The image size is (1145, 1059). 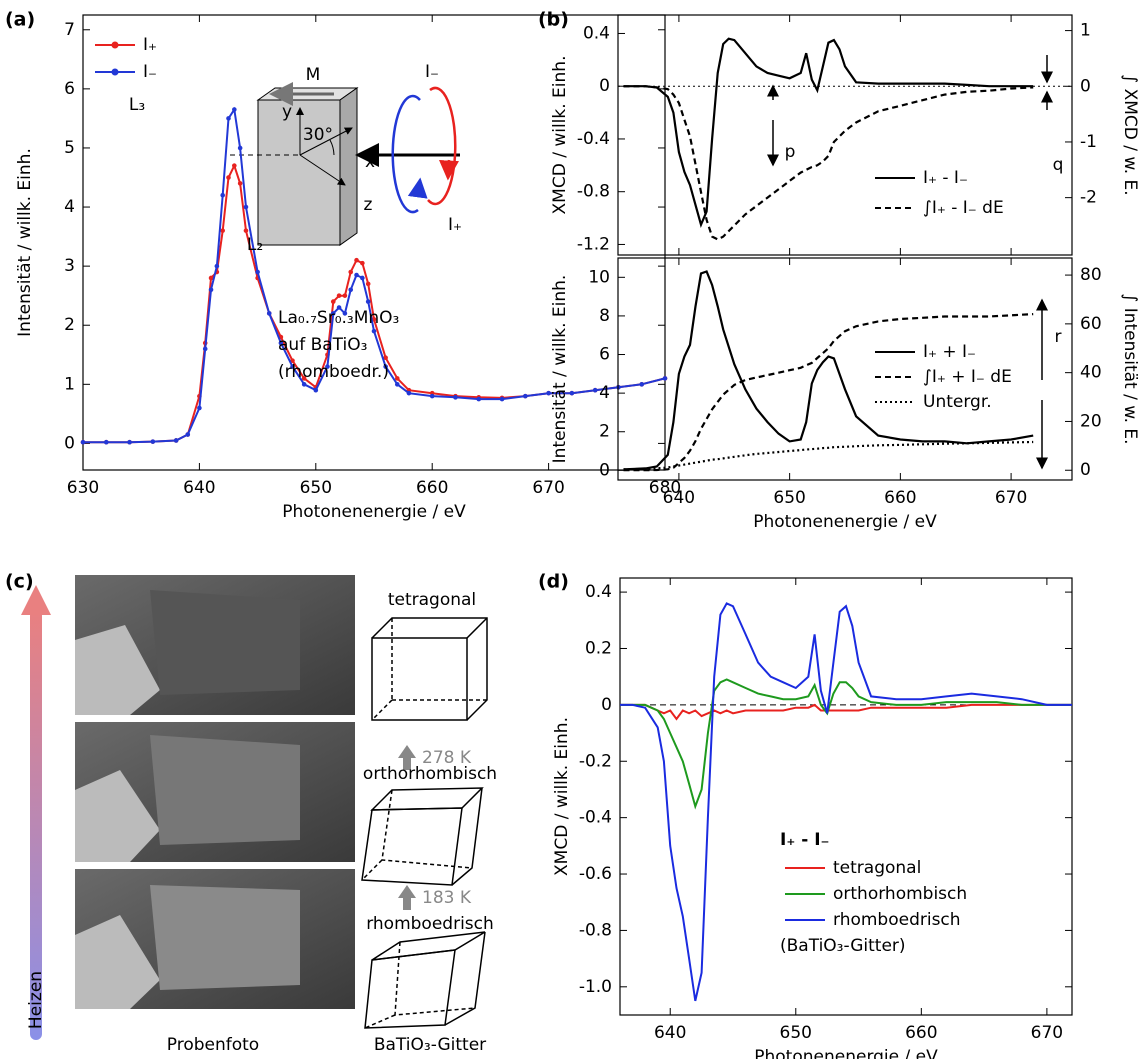 I want to click on y-tick-label: 1, so click(x=69, y=384).